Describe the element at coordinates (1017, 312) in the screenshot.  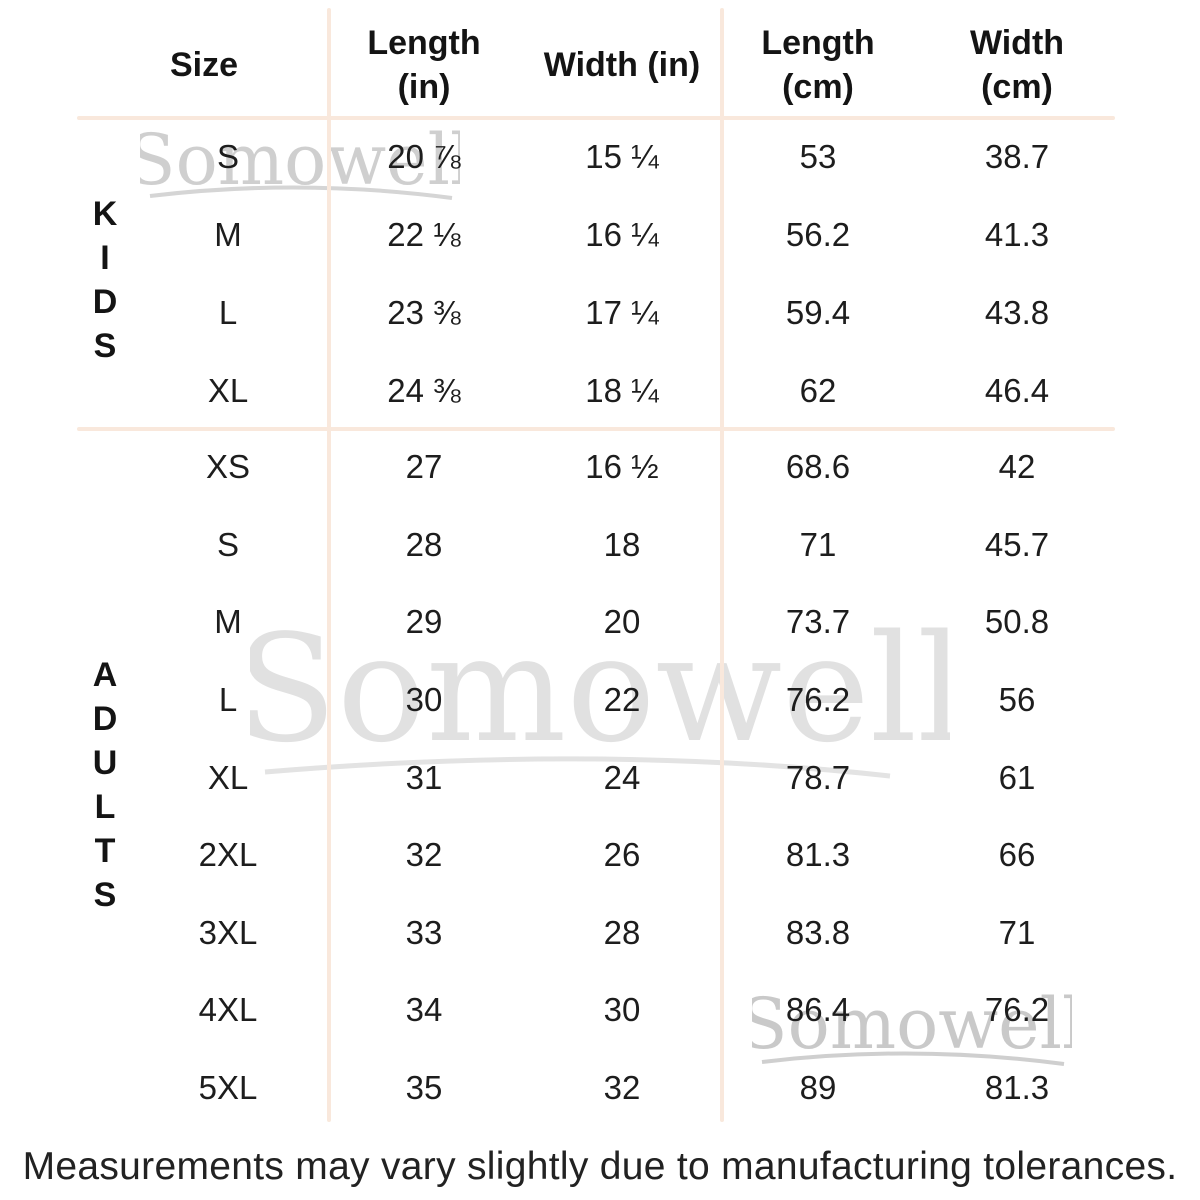
I see `width-cm-cell: 43.8` at that location.